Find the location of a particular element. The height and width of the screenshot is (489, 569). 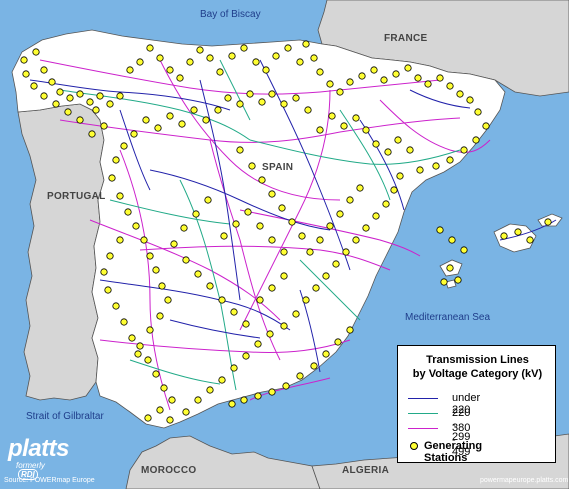

spain-label: SPAIN is located at coordinates (278, 167).